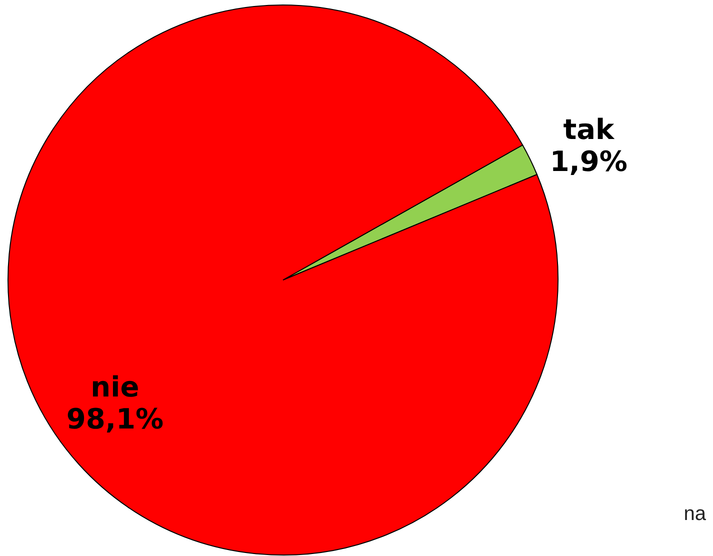 The image size is (713, 556). I want to click on slice-label: tak, so click(589, 129).